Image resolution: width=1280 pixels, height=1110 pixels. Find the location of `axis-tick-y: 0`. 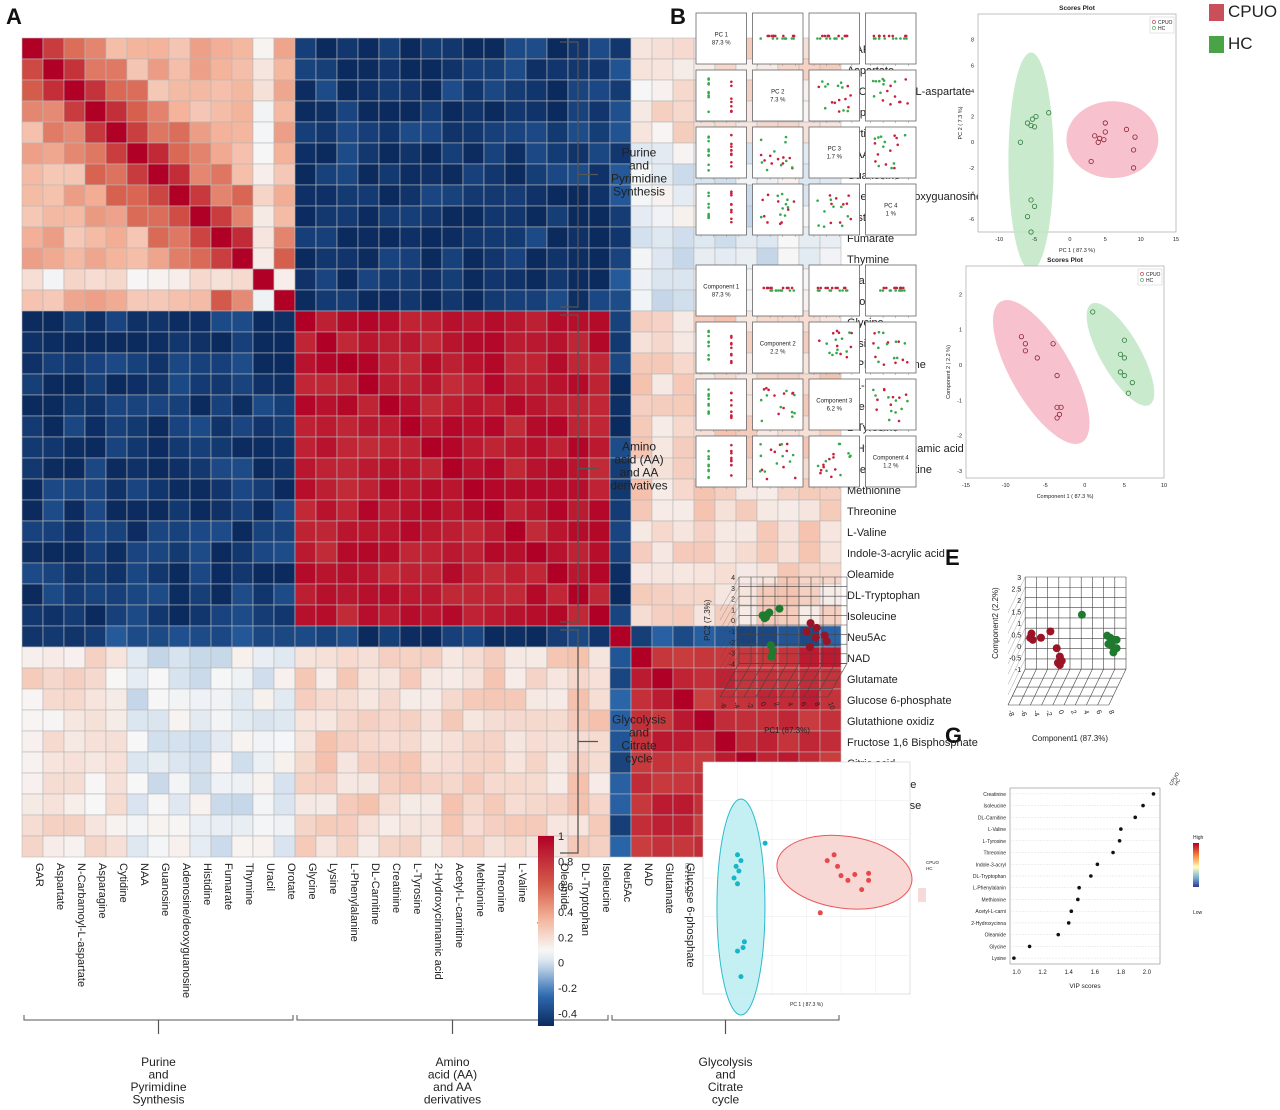

axis-tick-y: 0 is located at coordinates (1019, 647).